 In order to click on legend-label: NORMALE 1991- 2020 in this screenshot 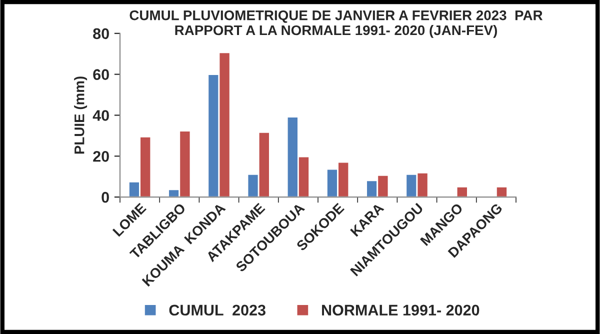, I will do `click(401, 310)`.